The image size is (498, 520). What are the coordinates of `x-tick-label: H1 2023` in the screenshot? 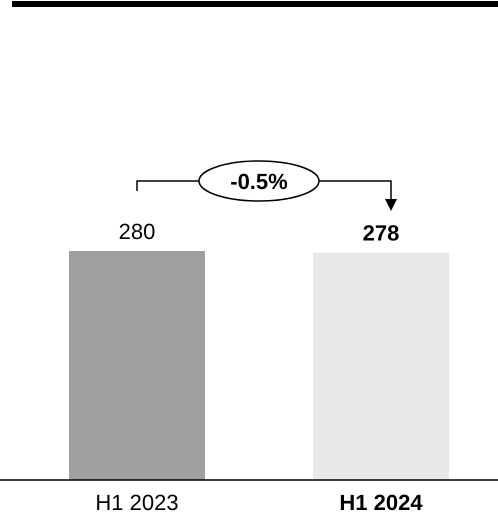 It's located at (137, 502).